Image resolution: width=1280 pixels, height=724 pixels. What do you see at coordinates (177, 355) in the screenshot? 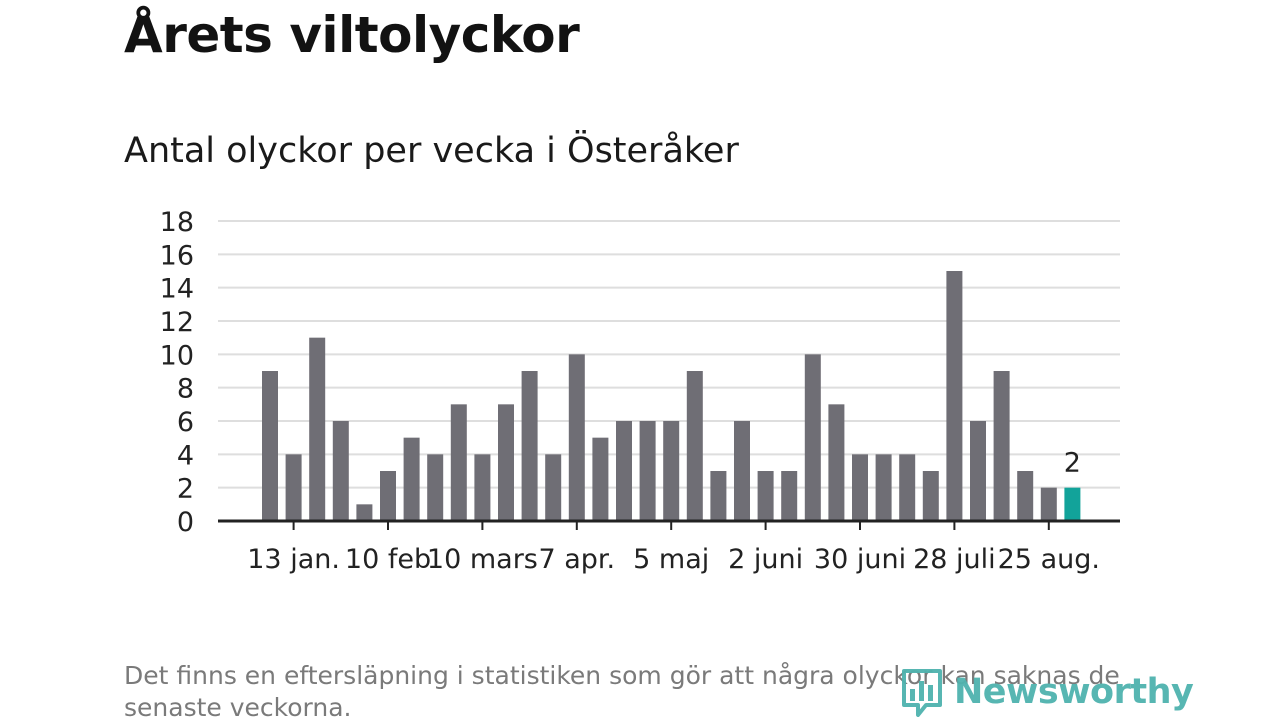
I see `y-tick-label: 10` at bounding box center [177, 355].